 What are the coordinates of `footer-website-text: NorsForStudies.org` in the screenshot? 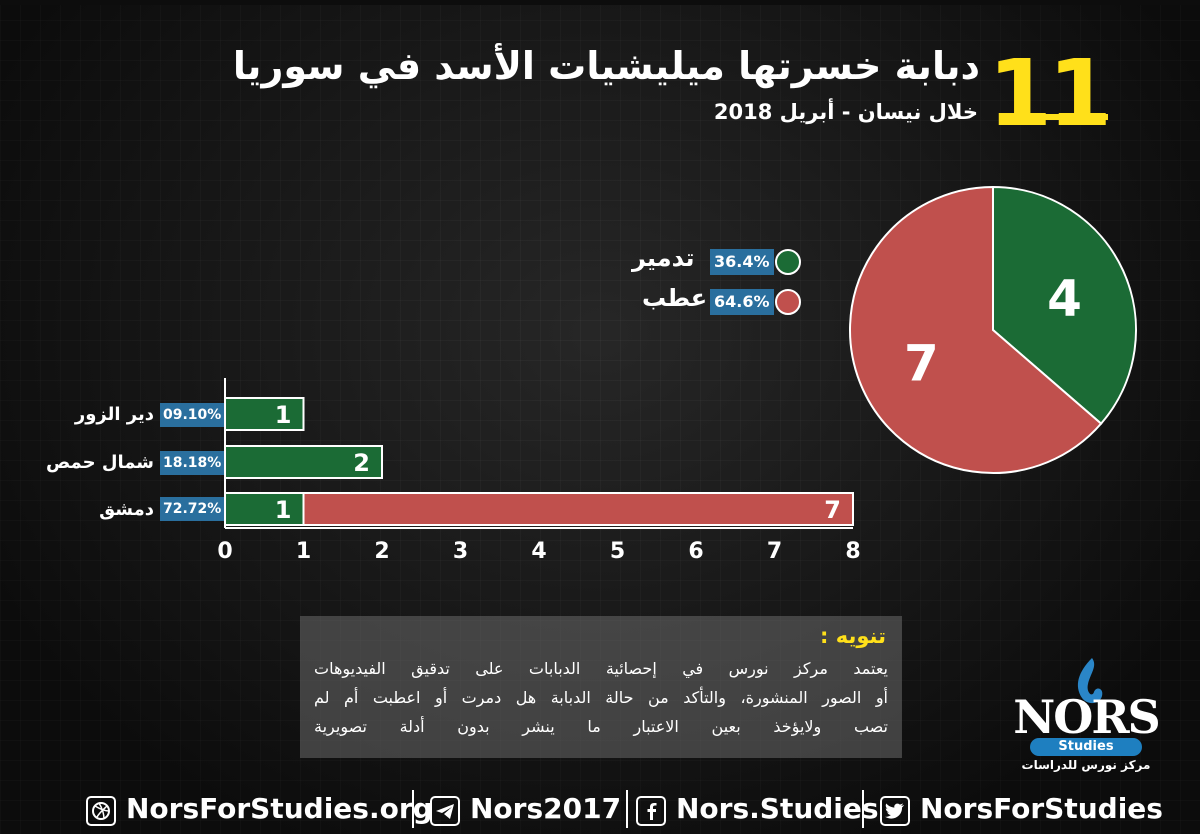 It's located at (279, 808).